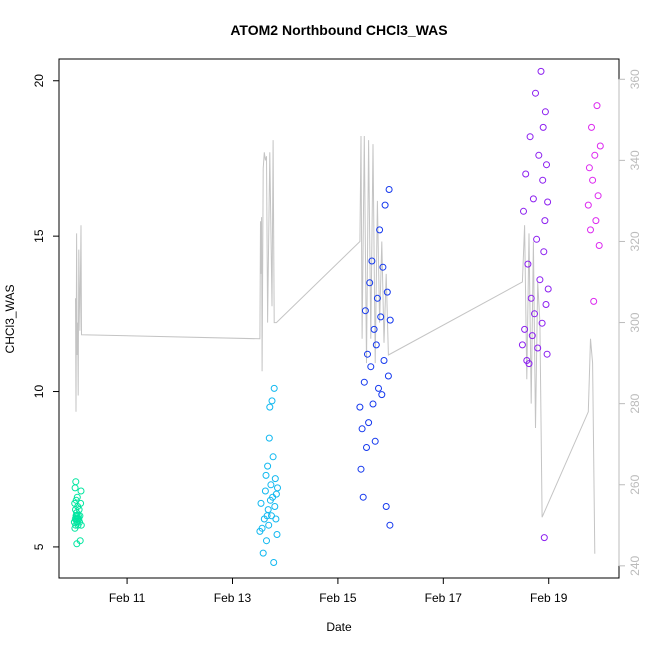 The image size is (650, 655). I want to click on y-tick-label: 5, so click(39, 546).